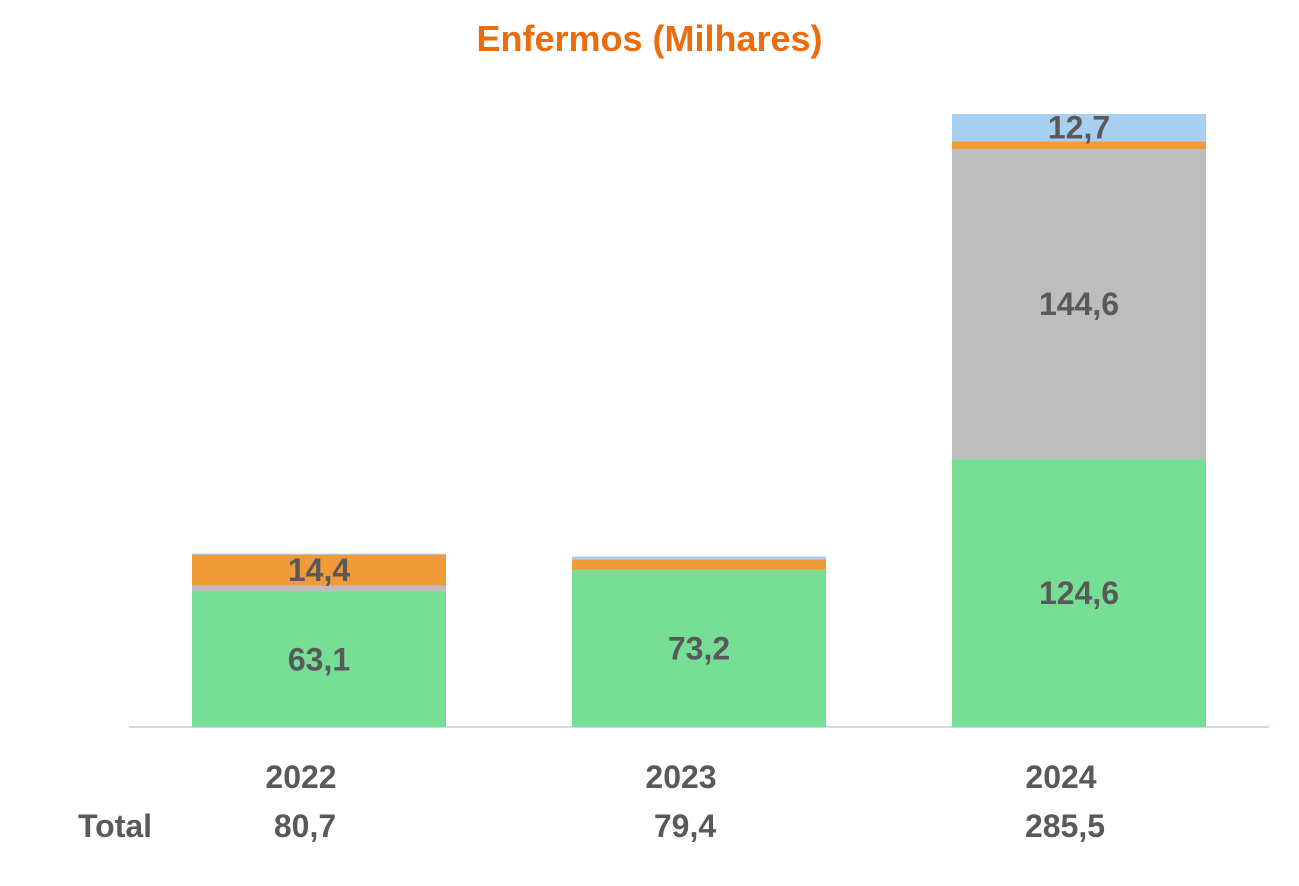  Describe the element at coordinates (305, 826) in the screenshot. I see `total-value: 80,7` at that location.